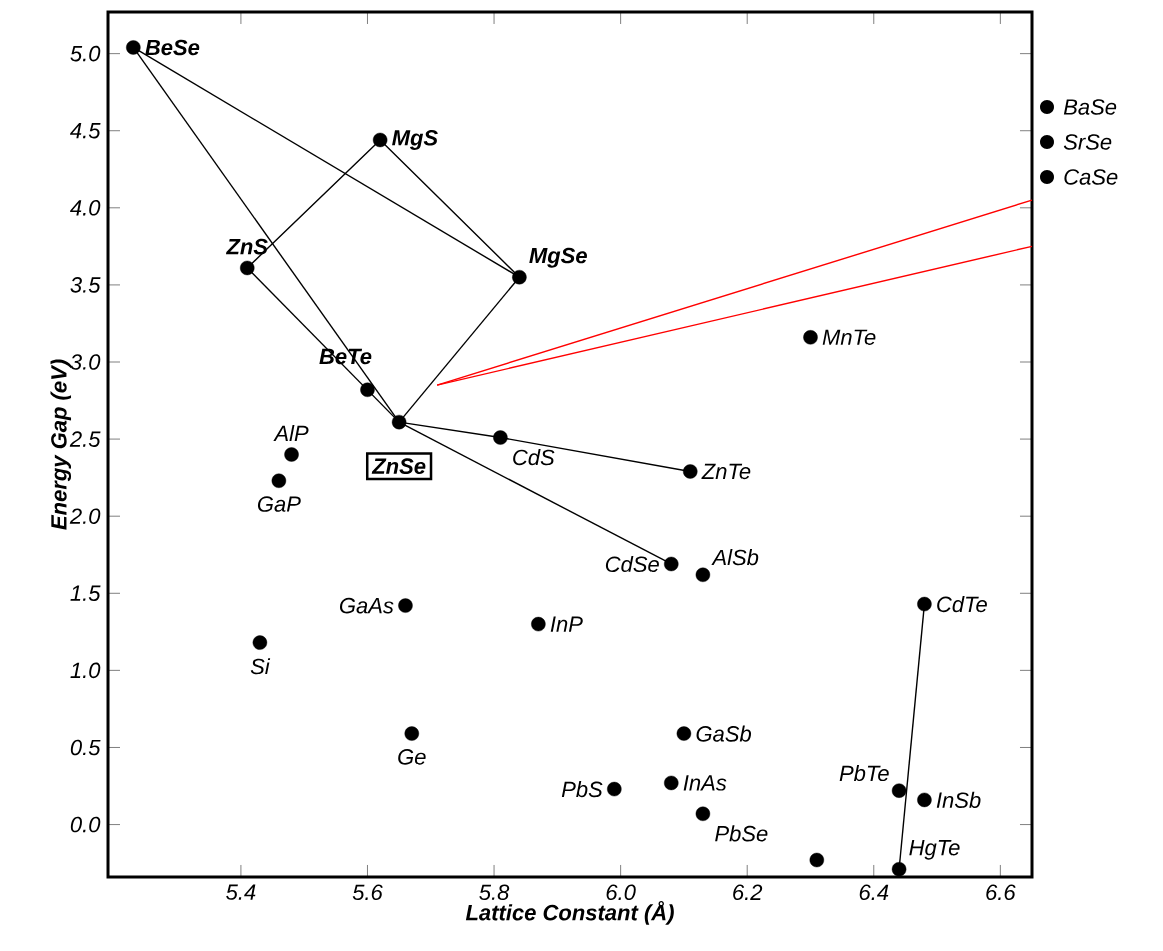 This screenshot has width=1163, height=951. What do you see at coordinates (85, 747) in the screenshot?
I see `y-tick-label: 0.5` at bounding box center [85, 747].